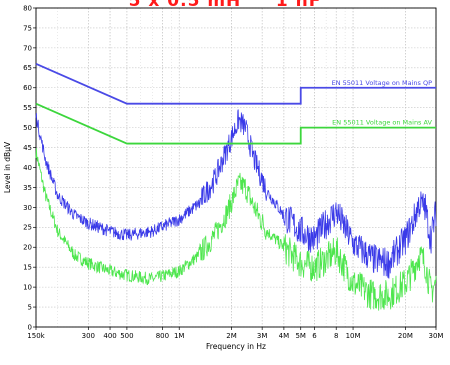 Image resolution: width=450 pixels, height=365 pixels. I want to click on x-axis-label: Frequency in Hz, so click(236, 346).